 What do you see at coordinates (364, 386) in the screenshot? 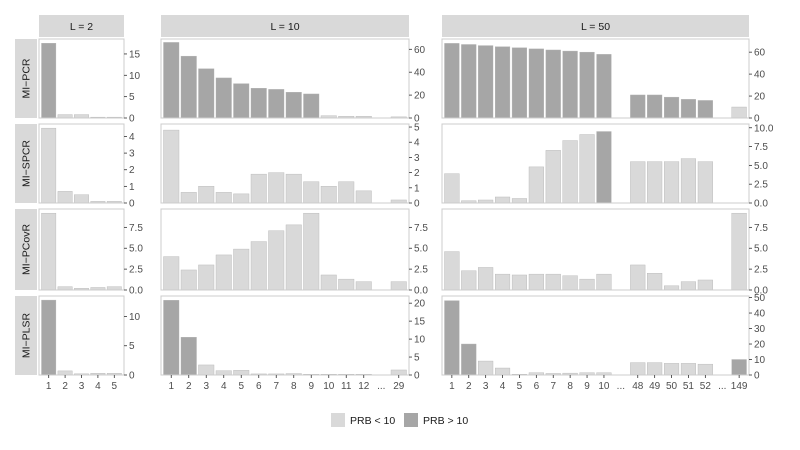
I see `x-tick-label: 12` at bounding box center [364, 386].